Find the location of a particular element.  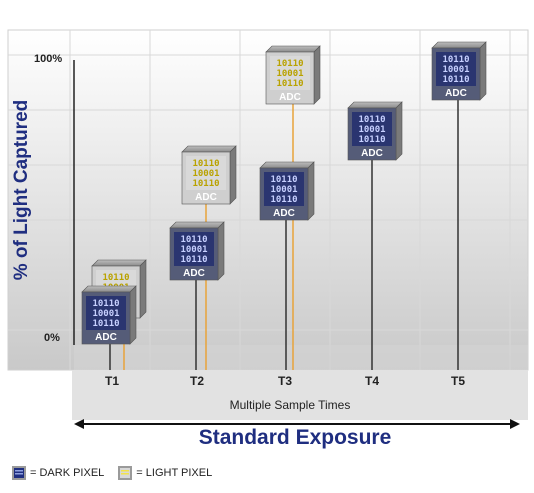

y-axis-label: % of Light Captured is located at coordinates (22, 190).